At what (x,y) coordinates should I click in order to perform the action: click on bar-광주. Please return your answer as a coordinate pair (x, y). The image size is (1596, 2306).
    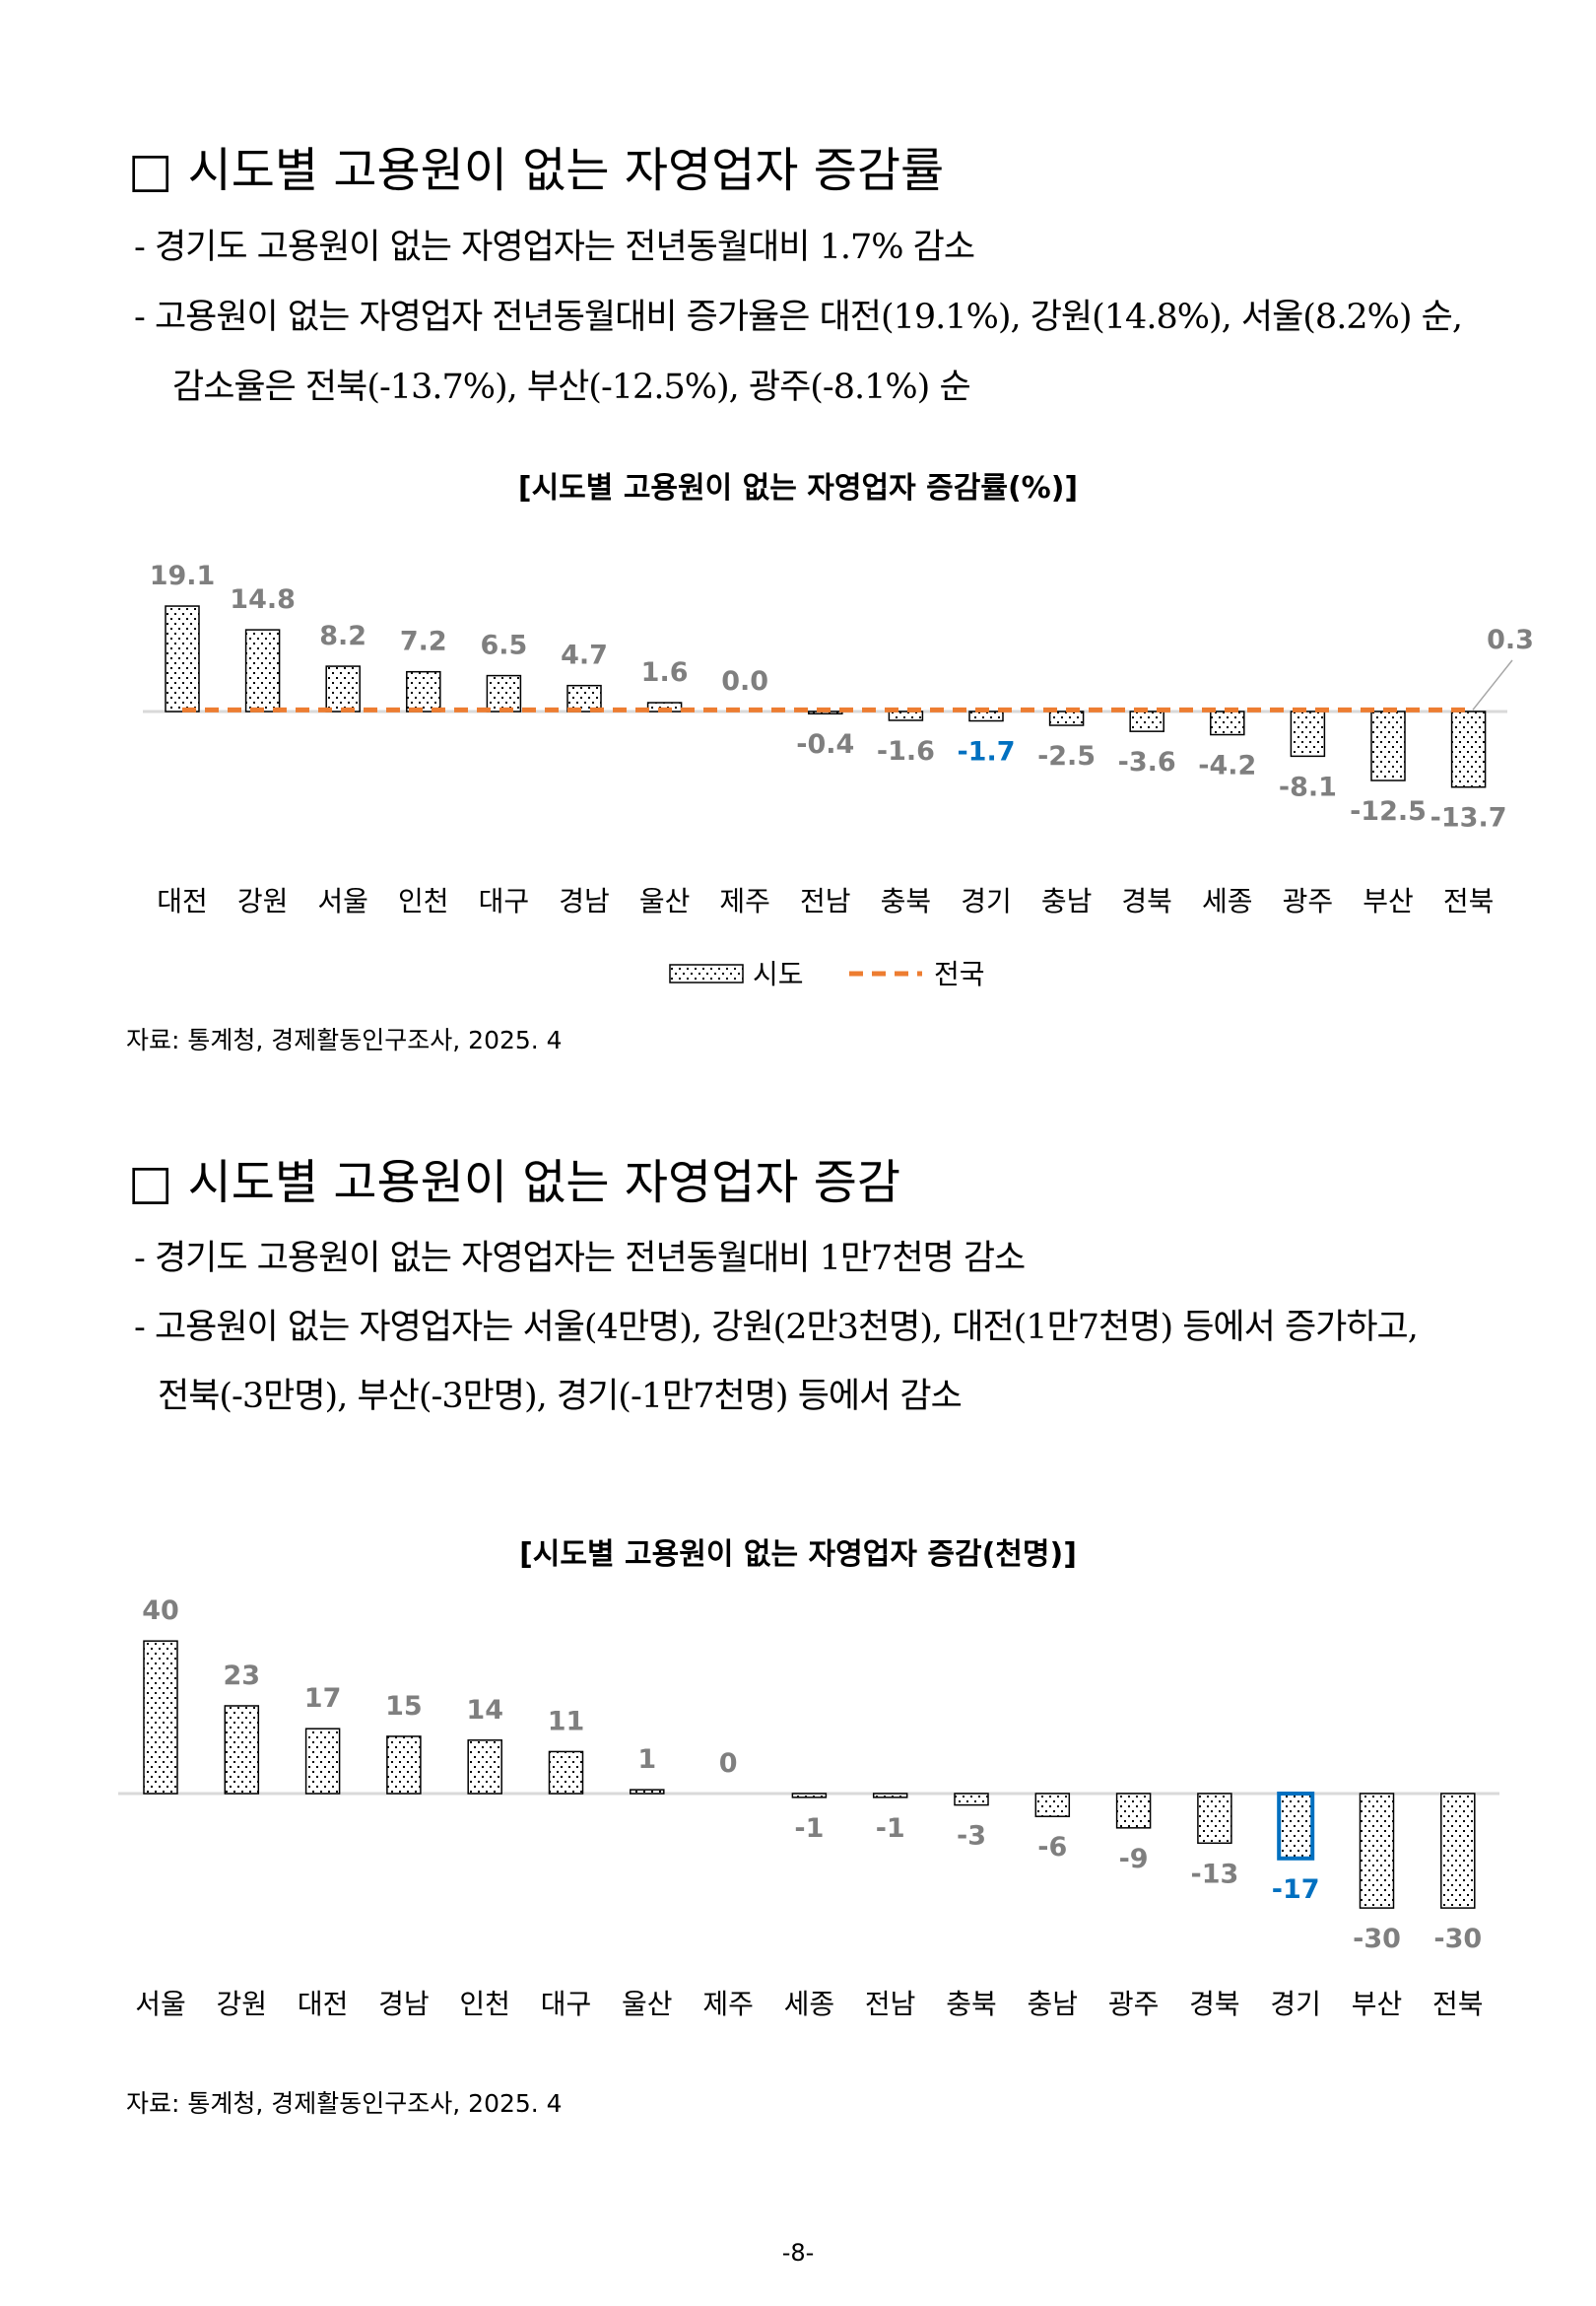
    Looking at the image, I should click on (1308, 735).